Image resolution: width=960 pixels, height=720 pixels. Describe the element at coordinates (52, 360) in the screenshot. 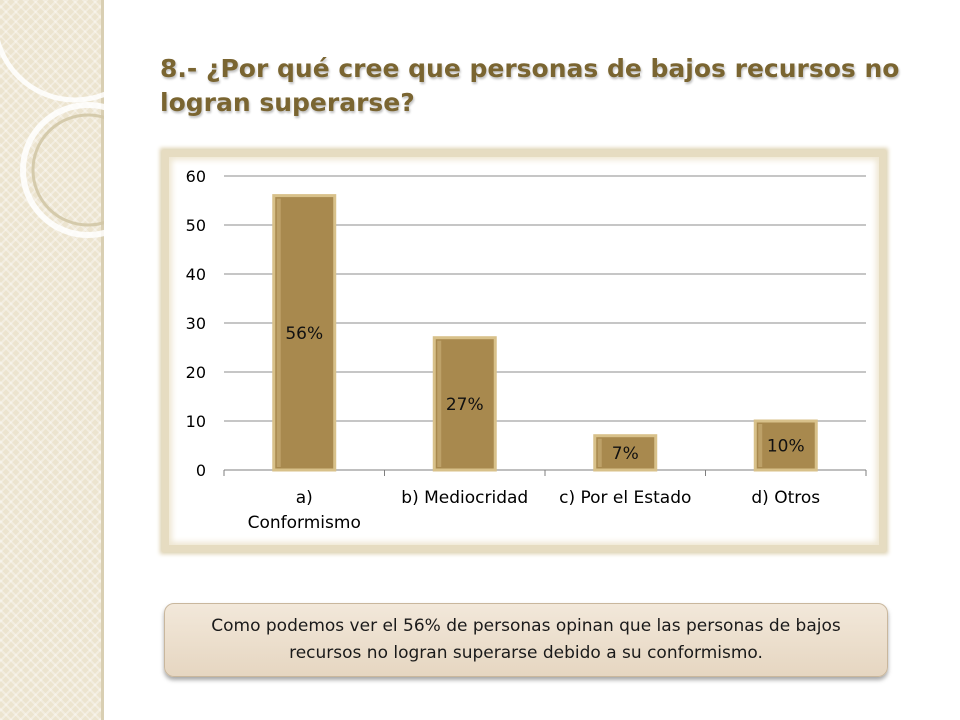

I see `decorative-sidebar` at that location.